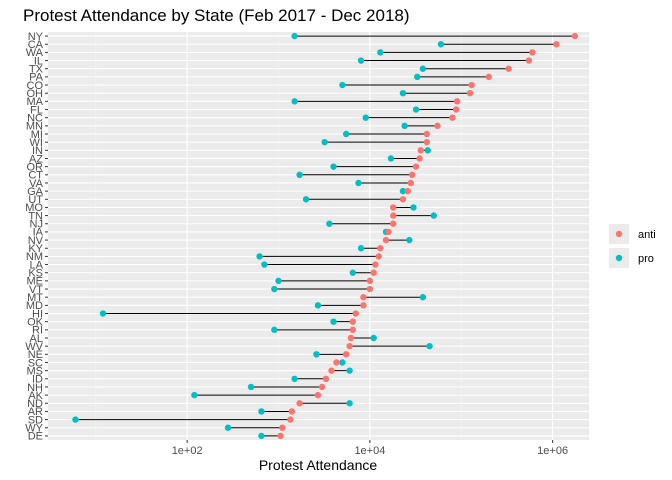 This screenshot has width=672, height=480. What do you see at coordinates (349, 403) in the screenshot?
I see `pro-point-nd` at bounding box center [349, 403].